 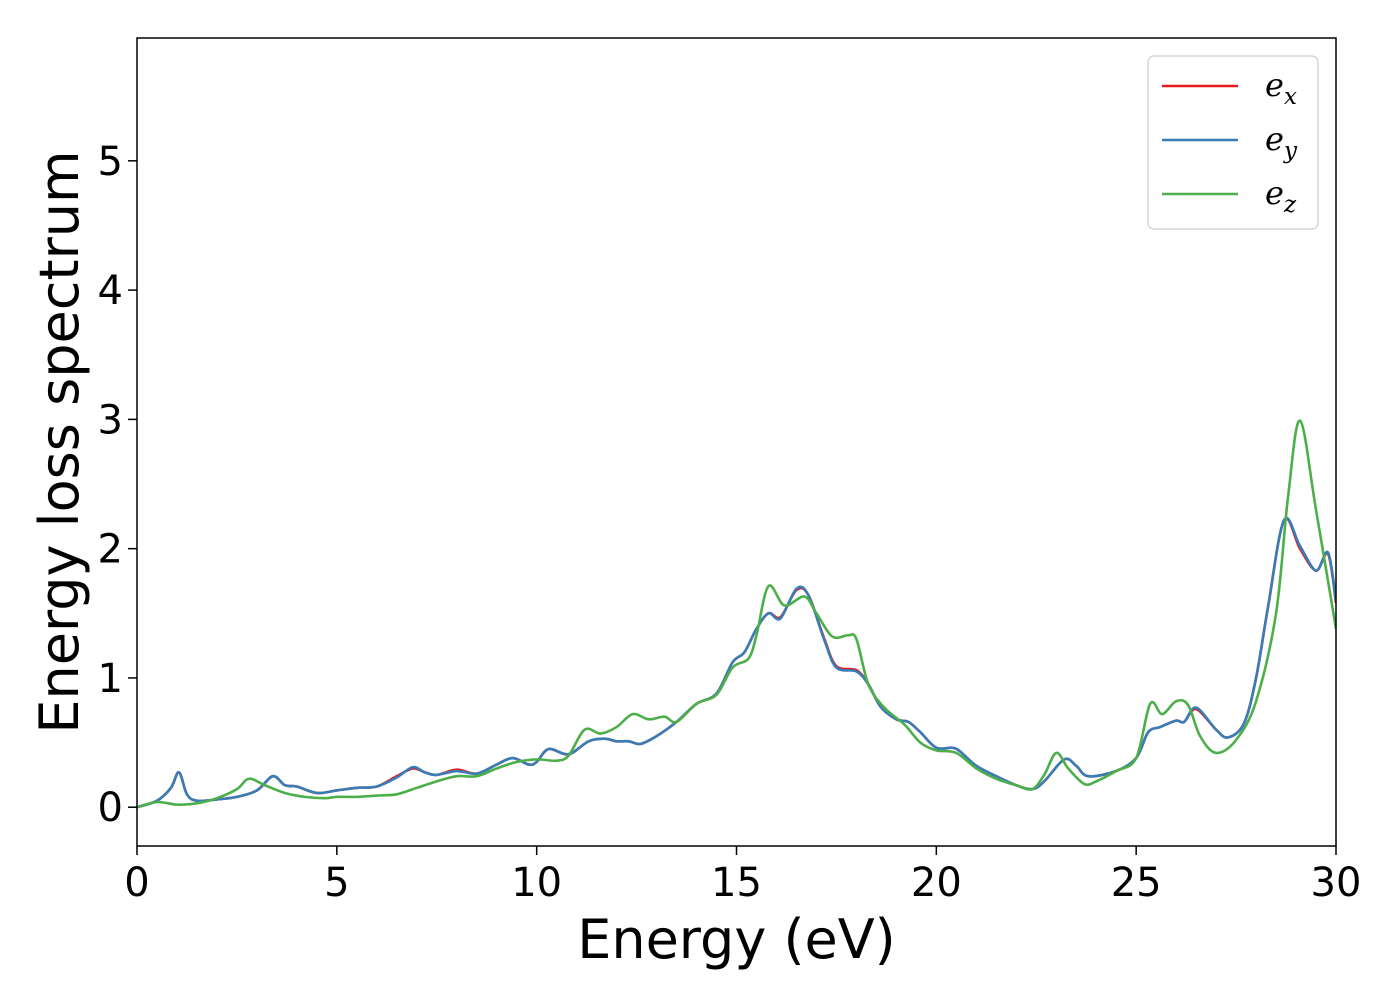 I want to click on y-axis-ticks: 0 1 2 3 4 5, so click(x=117, y=485).